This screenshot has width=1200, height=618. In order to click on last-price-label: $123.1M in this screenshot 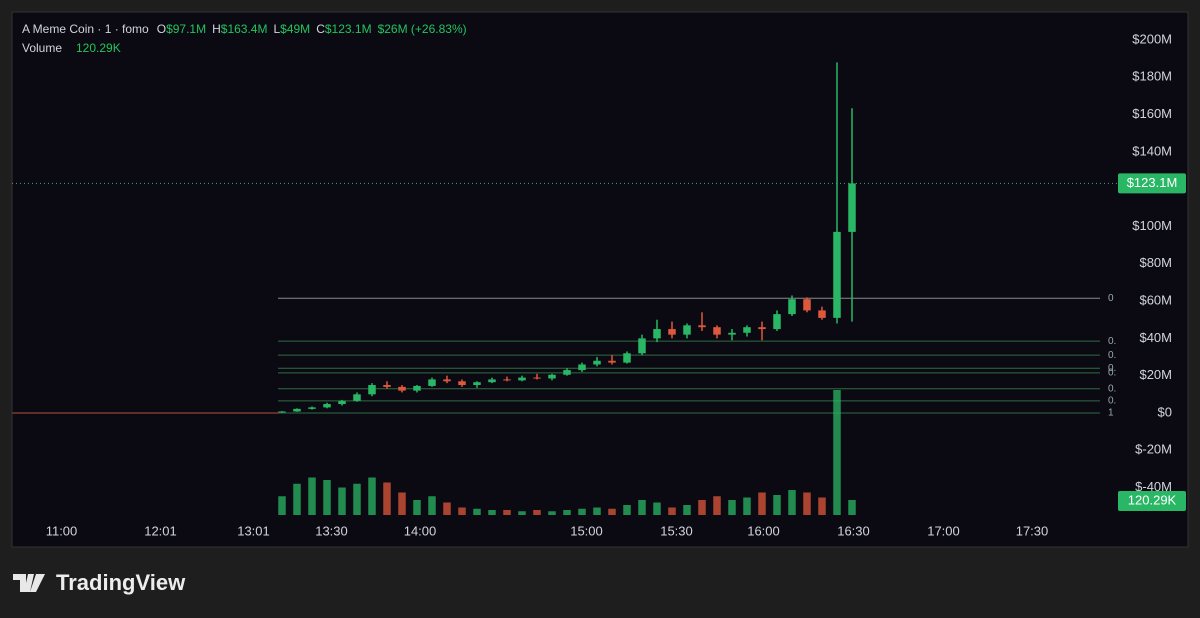, I will do `click(1152, 182)`.